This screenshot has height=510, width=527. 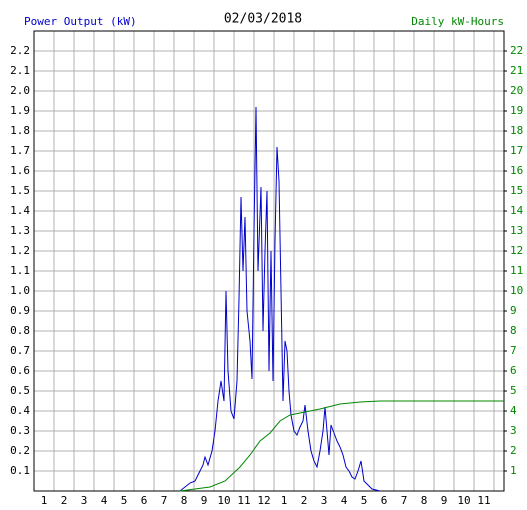 What do you see at coordinates (20, 70) in the screenshot?
I see `y-tick-label: 2.1` at bounding box center [20, 70].